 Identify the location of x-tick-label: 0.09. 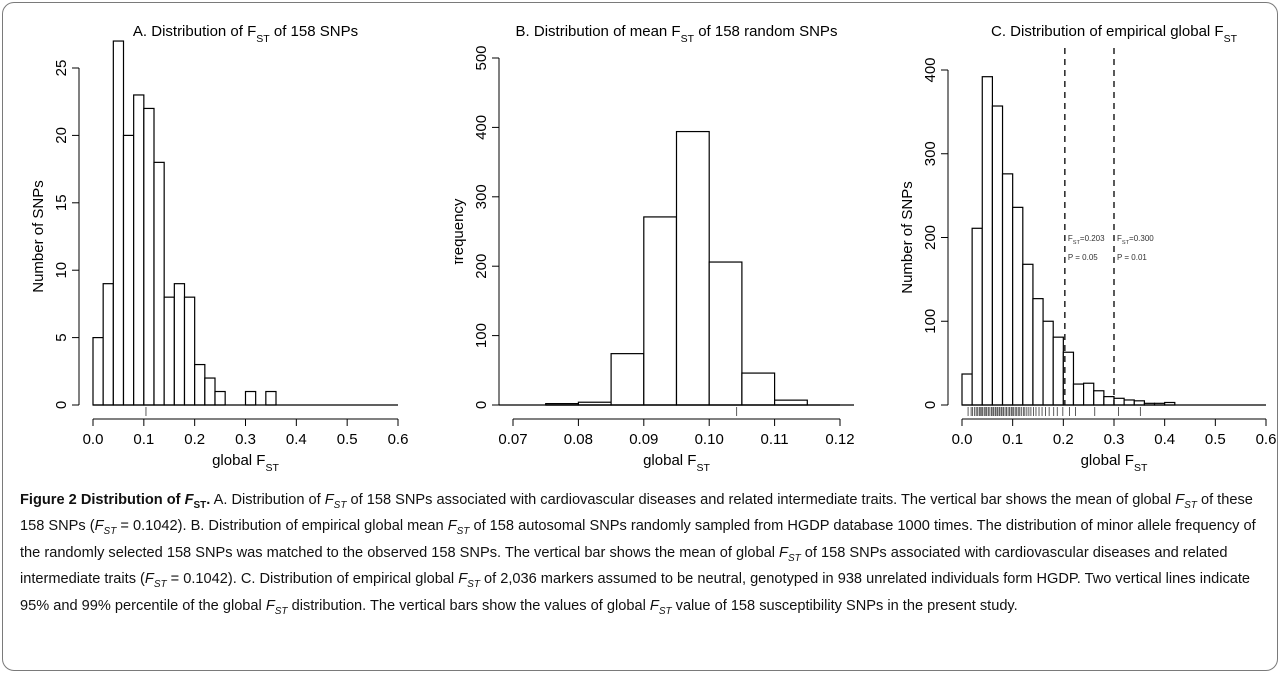
(643, 439).